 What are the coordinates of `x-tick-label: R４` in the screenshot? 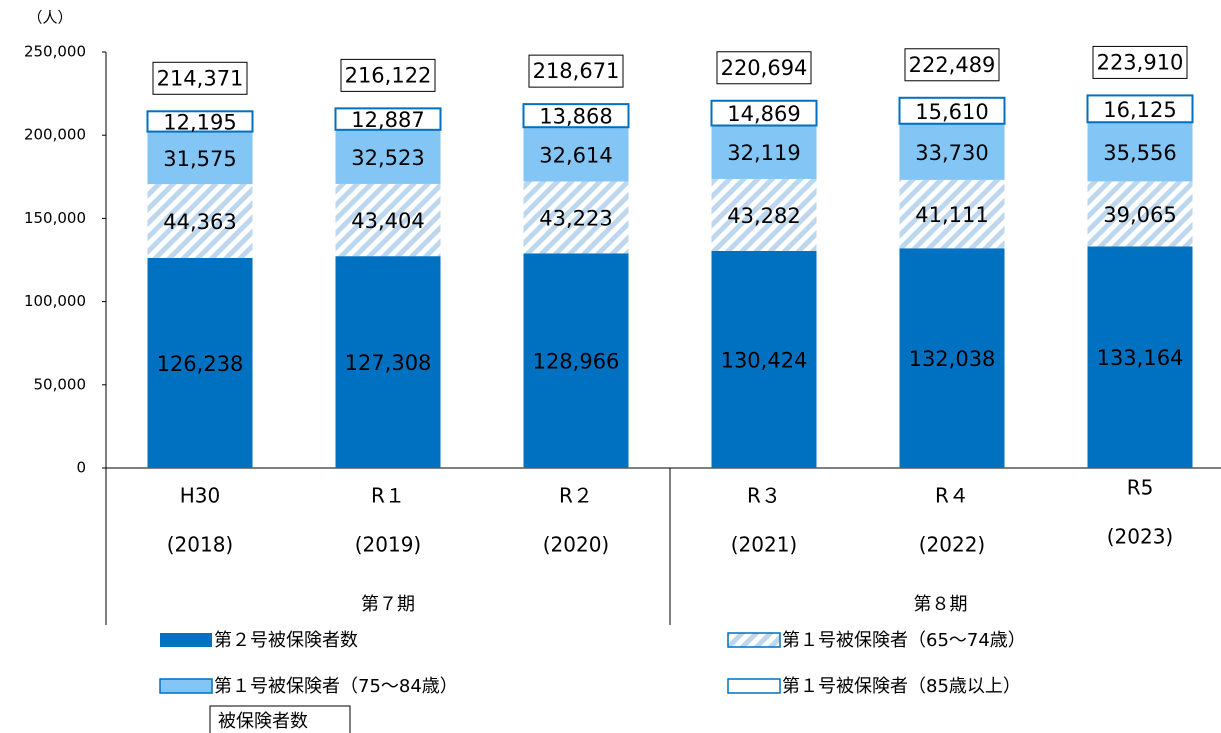 It's located at (952, 496).